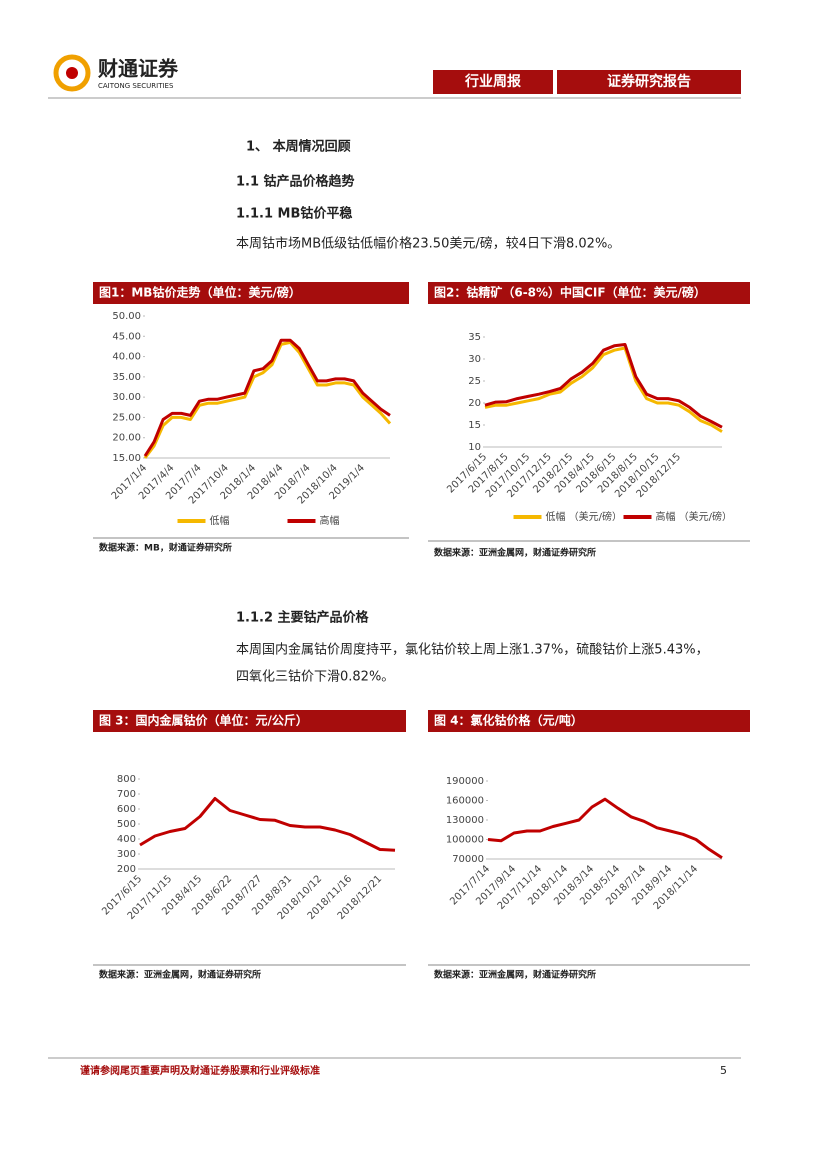 This screenshot has width=827, height=1170. I want to click on legend-label: 低幅 （美元/磅）, so click(584, 516).